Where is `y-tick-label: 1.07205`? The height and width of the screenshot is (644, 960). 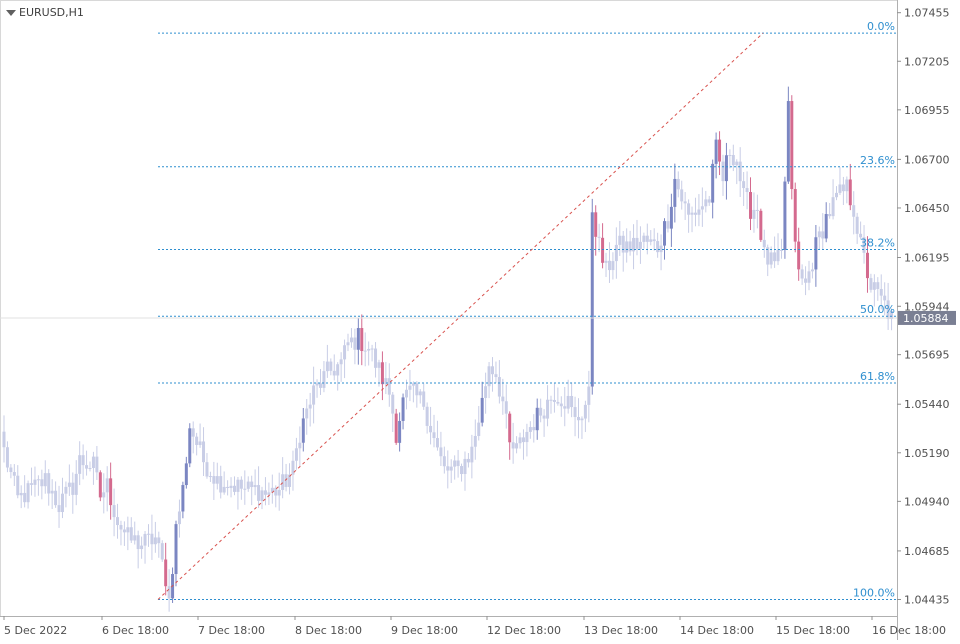
y-tick-label: 1.07205 is located at coordinates (927, 61).